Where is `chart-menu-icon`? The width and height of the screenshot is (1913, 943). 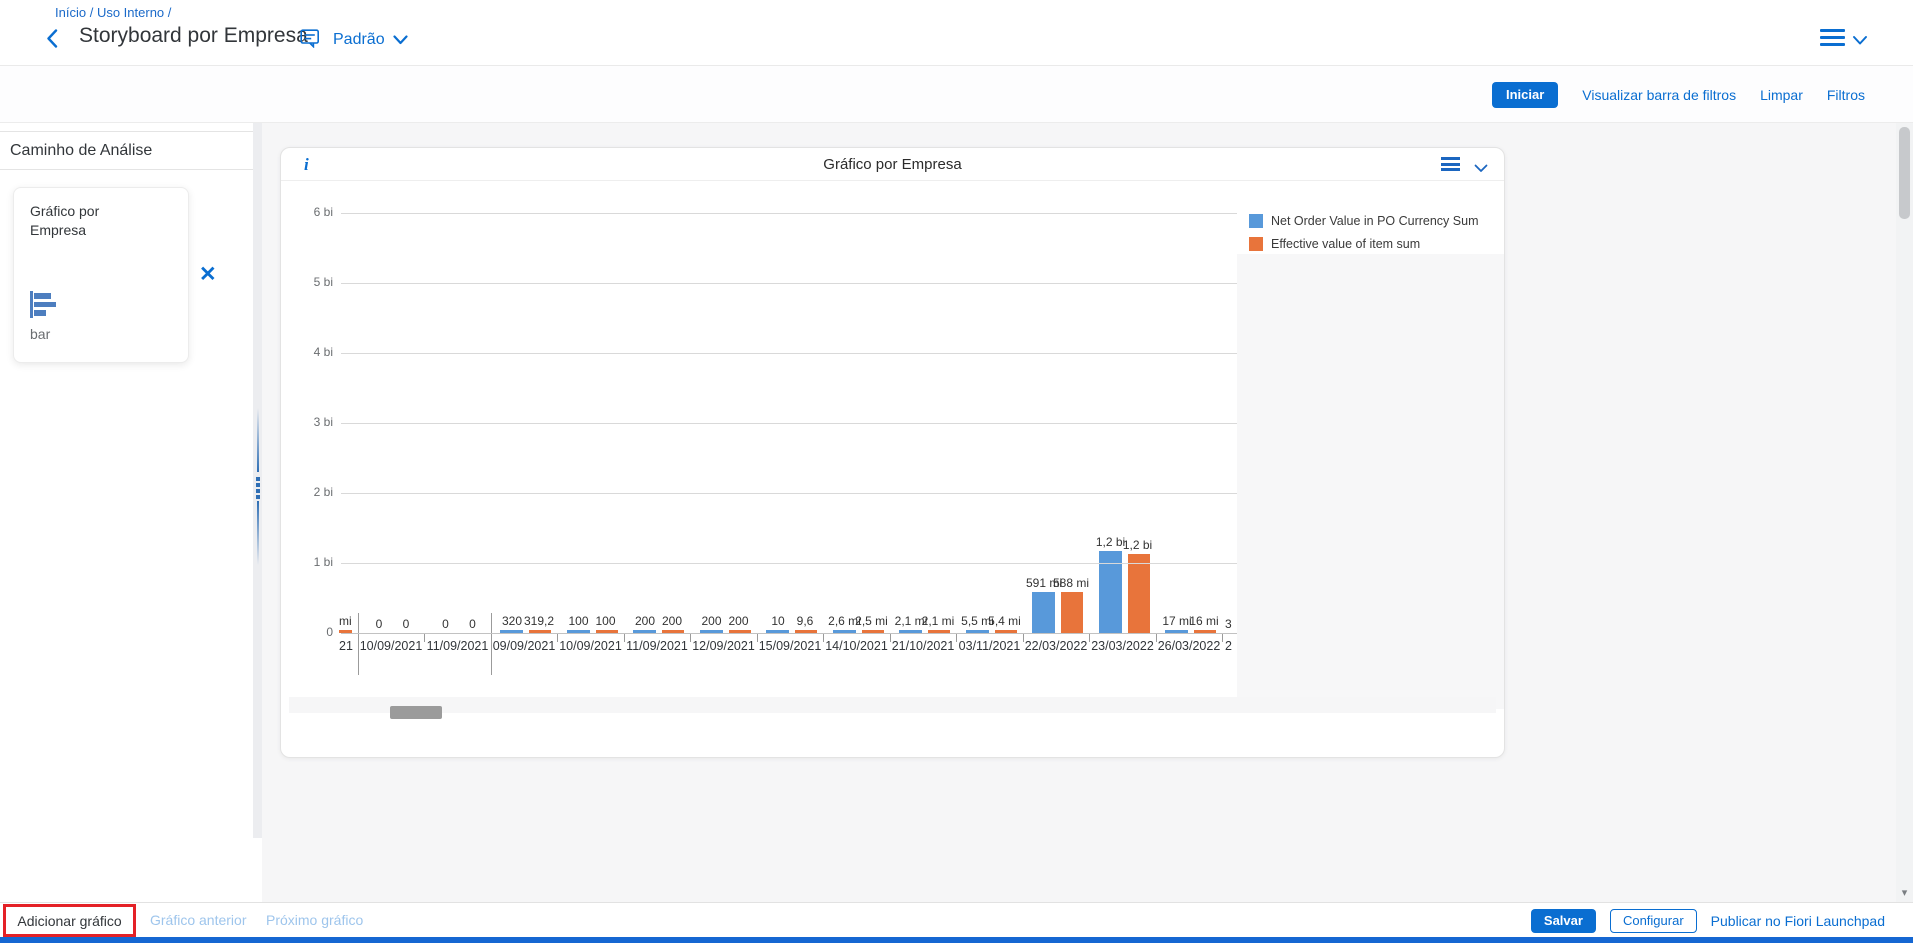 chart-menu-icon is located at coordinates (1450, 164).